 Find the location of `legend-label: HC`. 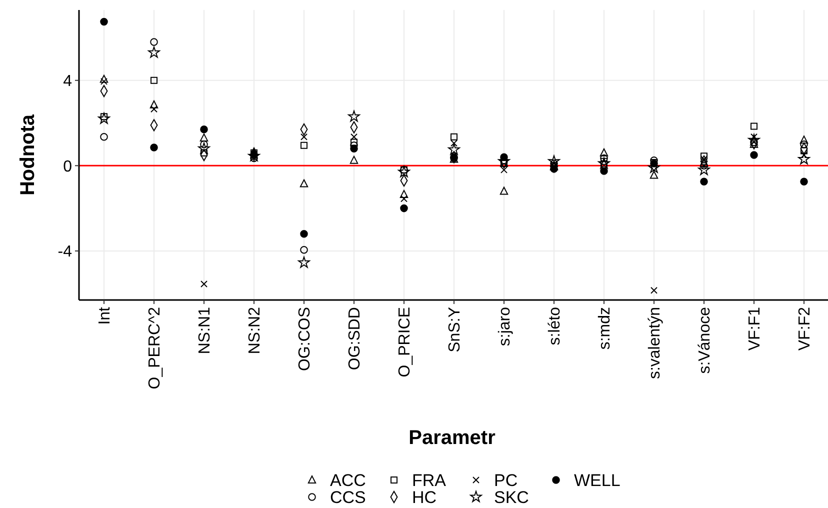

legend-label: HC is located at coordinates (424, 497).